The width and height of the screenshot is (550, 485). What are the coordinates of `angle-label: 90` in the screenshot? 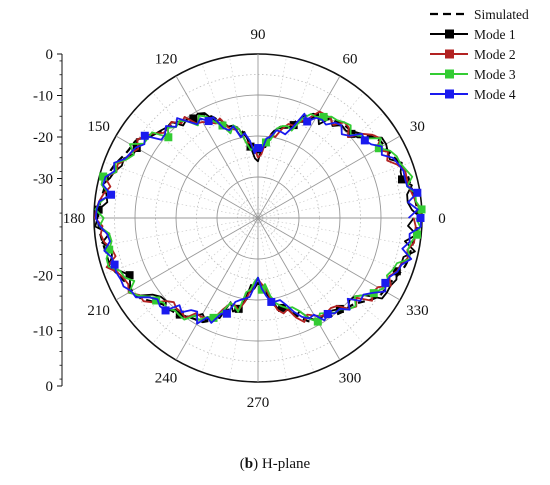 It's located at (258, 35).